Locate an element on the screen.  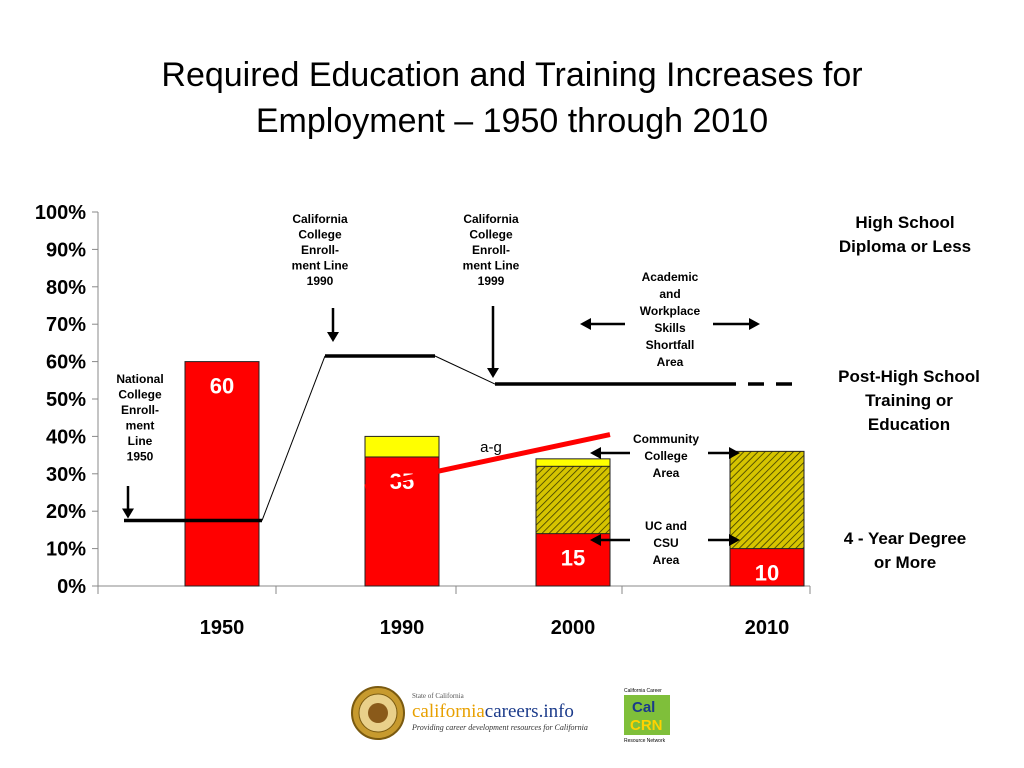
x-tick-label-1950: 1950 is located at coordinates (222, 628).